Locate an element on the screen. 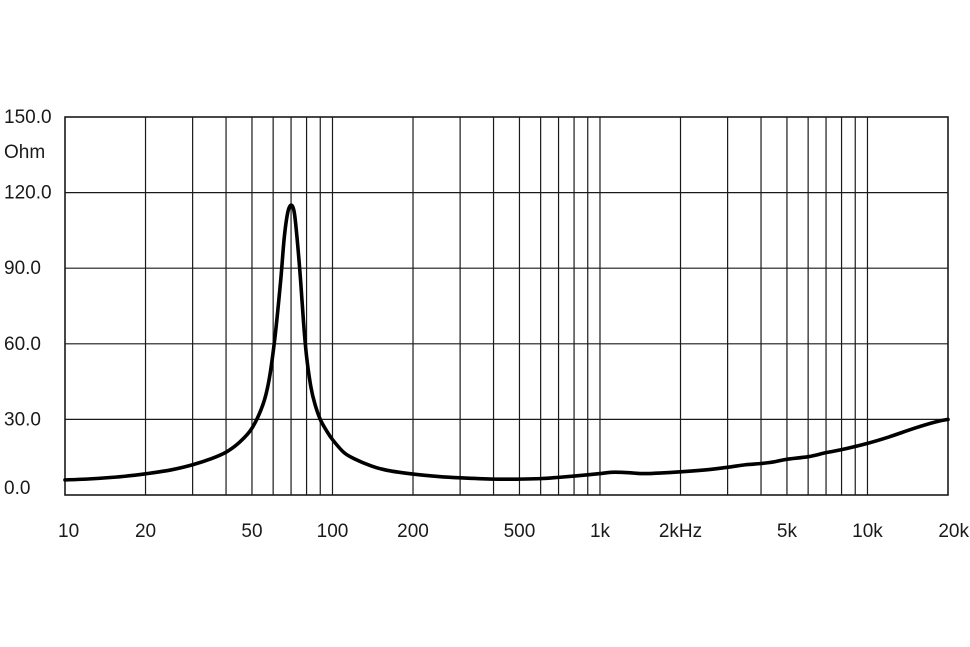 This screenshot has height=647, width=970. y-tick-label: 60.0 is located at coordinates (22, 344).